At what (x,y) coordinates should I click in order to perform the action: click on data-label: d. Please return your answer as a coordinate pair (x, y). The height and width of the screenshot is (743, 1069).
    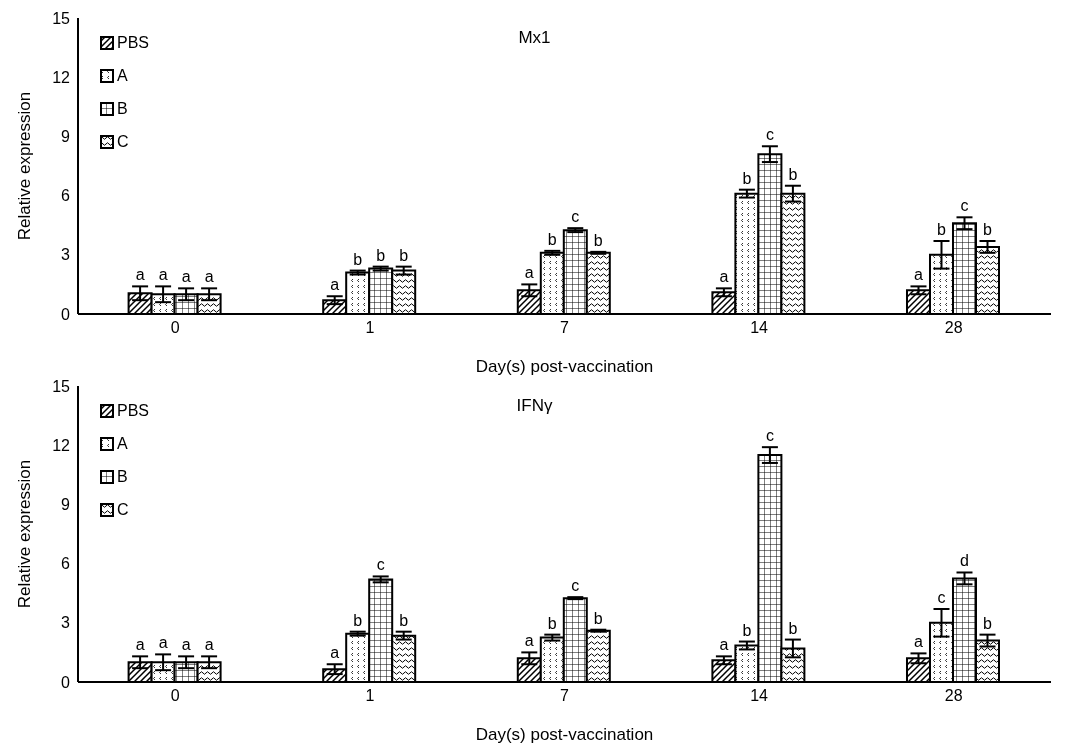
    Looking at the image, I should click on (964, 561).